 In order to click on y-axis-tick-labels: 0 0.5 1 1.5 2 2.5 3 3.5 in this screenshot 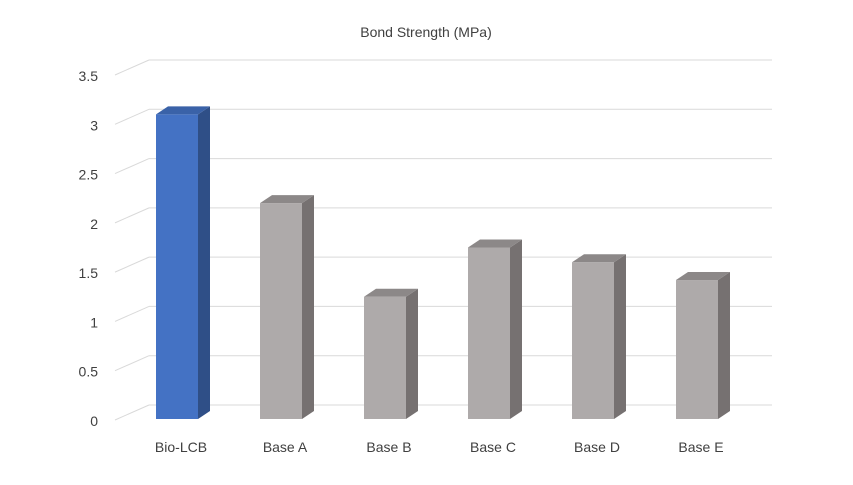, I will do `click(89, 248)`.